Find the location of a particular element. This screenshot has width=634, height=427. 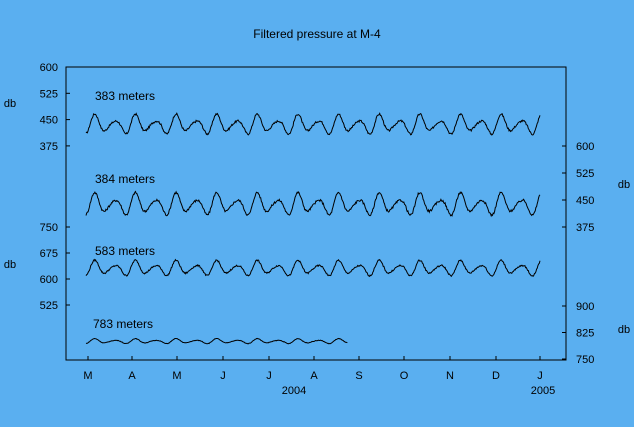

x-month-label-8: N is located at coordinates (450, 376).